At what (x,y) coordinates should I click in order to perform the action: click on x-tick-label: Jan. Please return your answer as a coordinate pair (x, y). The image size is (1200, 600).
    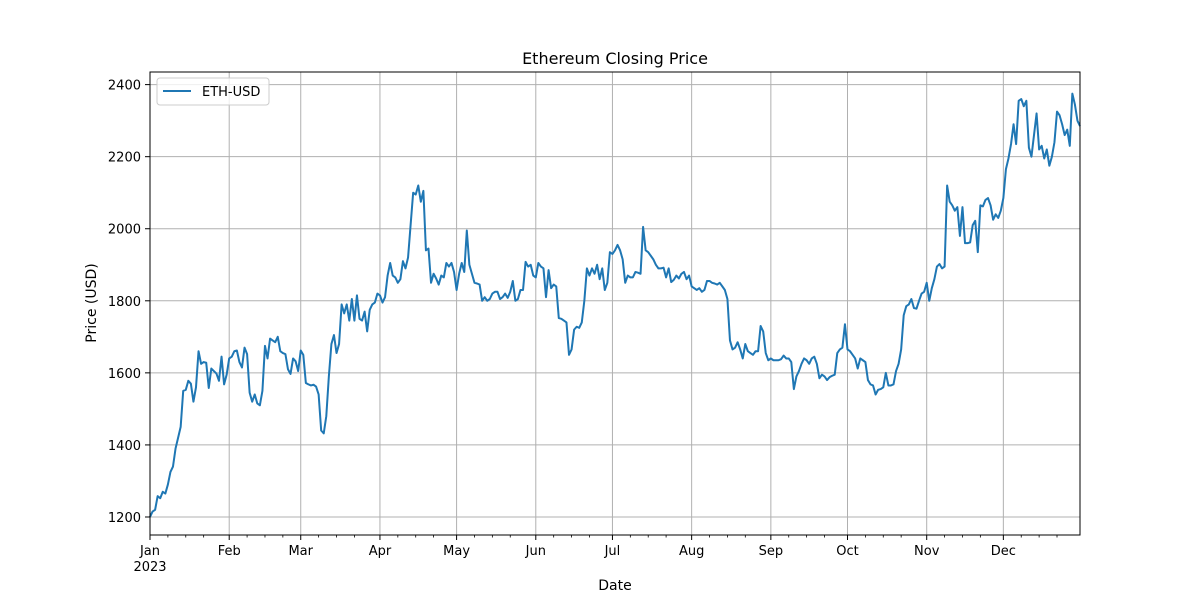
    Looking at the image, I should click on (149, 551).